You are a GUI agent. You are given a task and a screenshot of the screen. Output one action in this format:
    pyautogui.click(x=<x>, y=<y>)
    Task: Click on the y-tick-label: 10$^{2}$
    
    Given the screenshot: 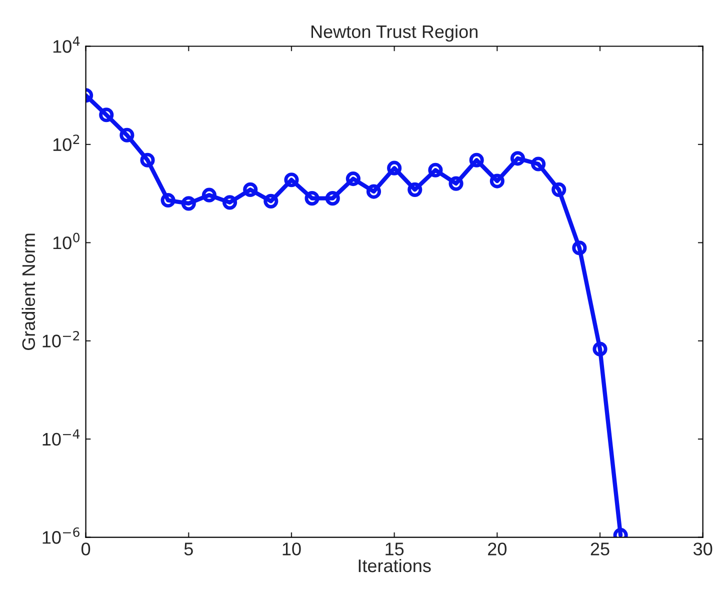 What is the action you would take?
    pyautogui.click(x=66, y=143)
    